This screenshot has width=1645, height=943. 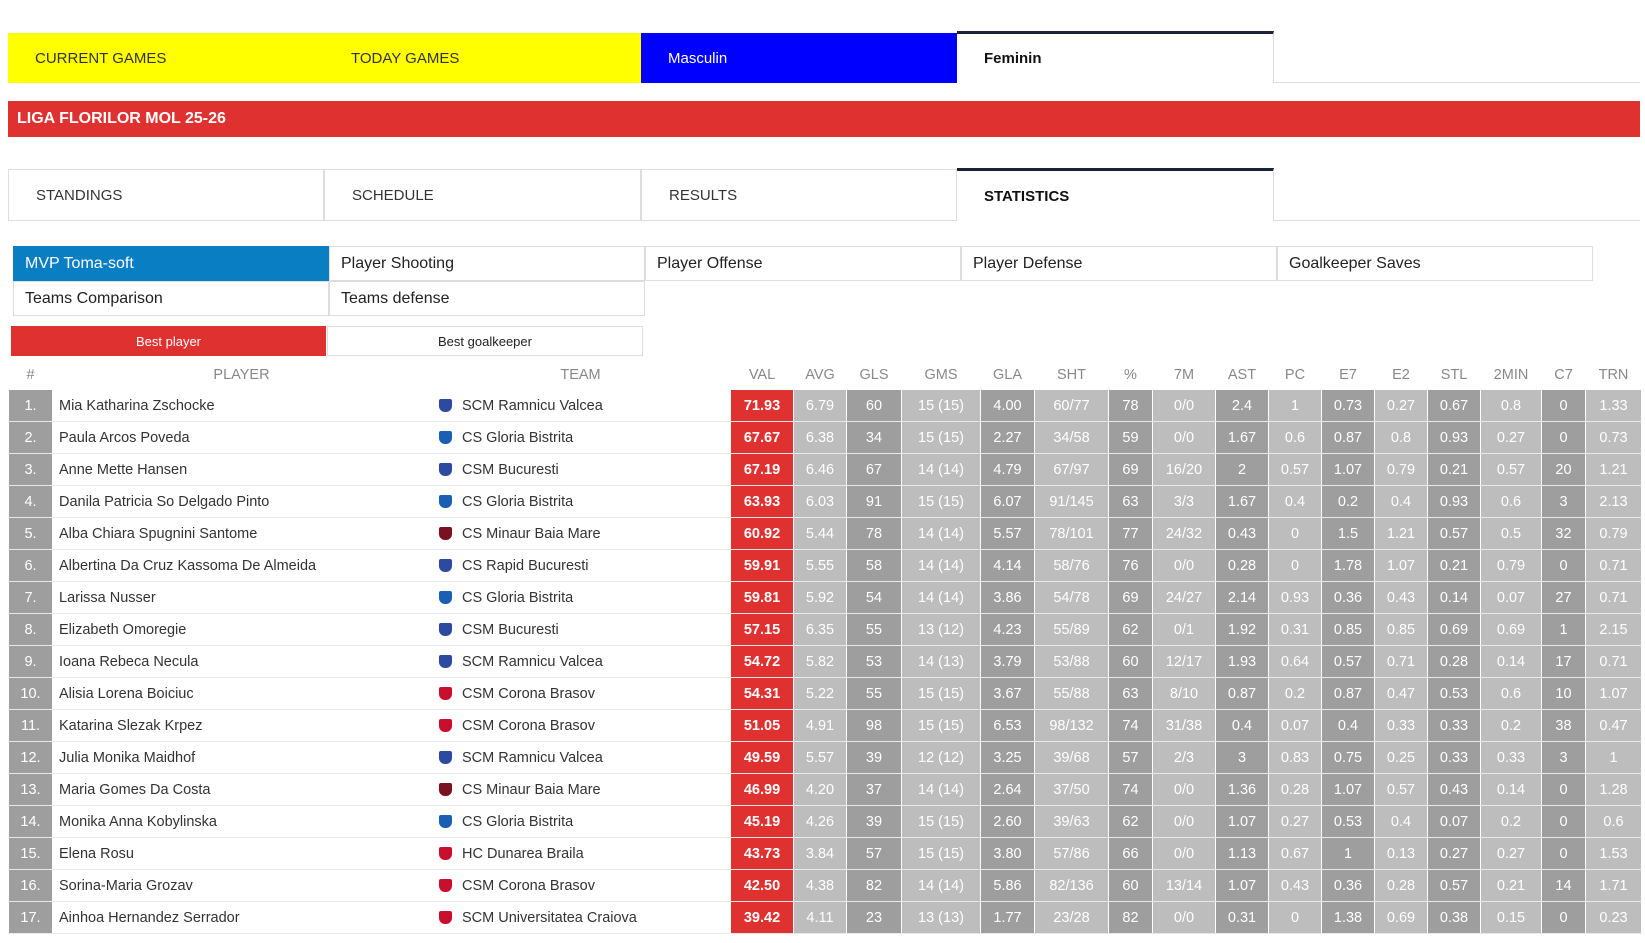 What do you see at coordinates (168, 341) in the screenshot?
I see `toggle-active: Best player` at bounding box center [168, 341].